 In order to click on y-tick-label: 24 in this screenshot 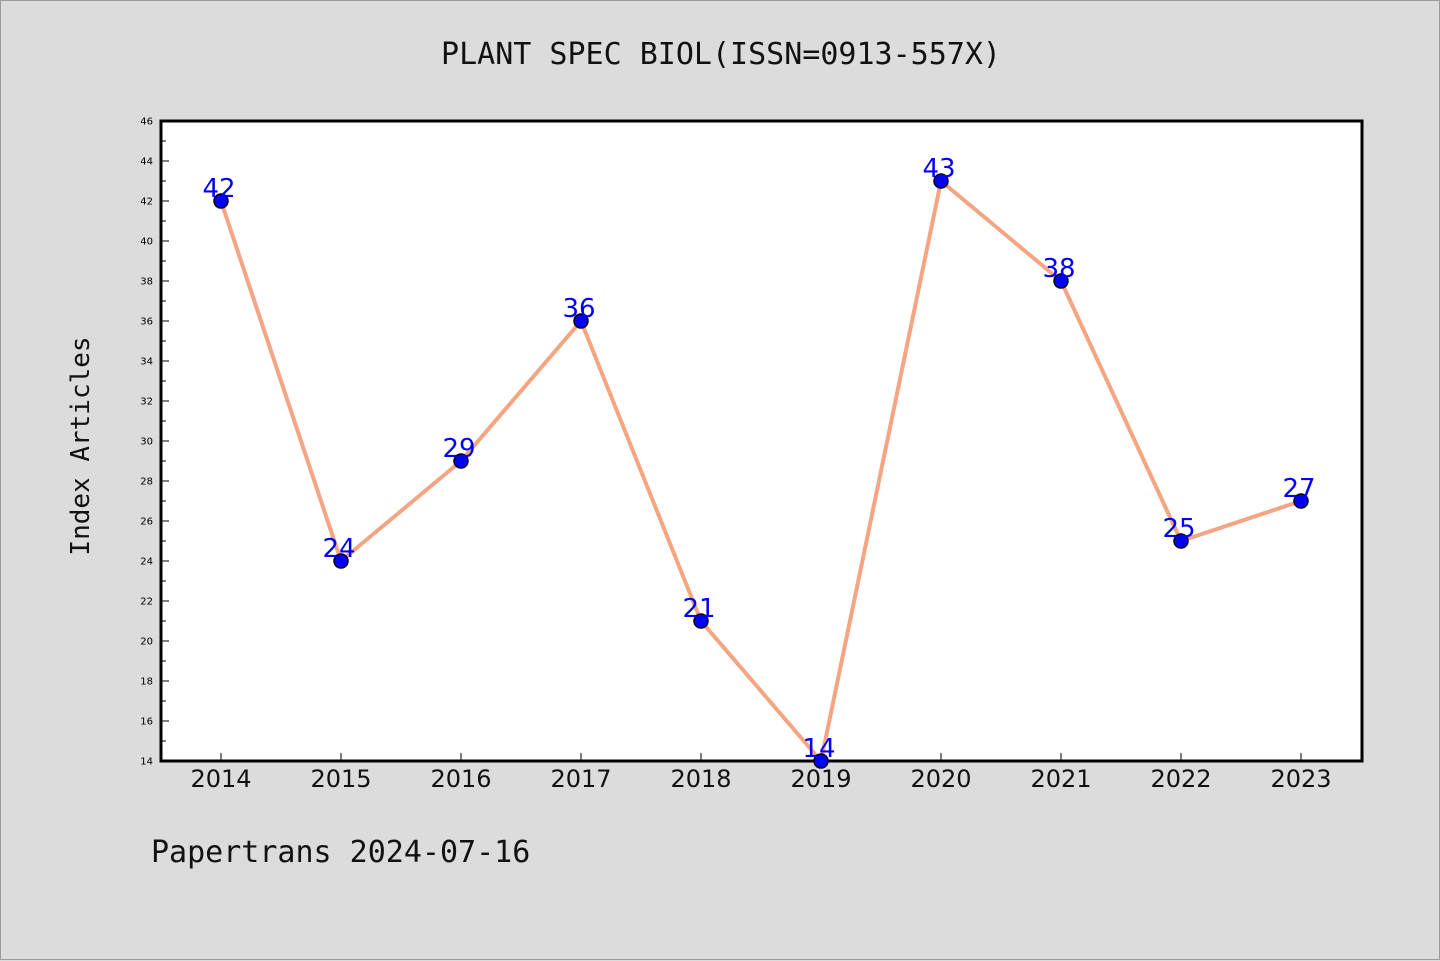, I will do `click(146, 562)`.